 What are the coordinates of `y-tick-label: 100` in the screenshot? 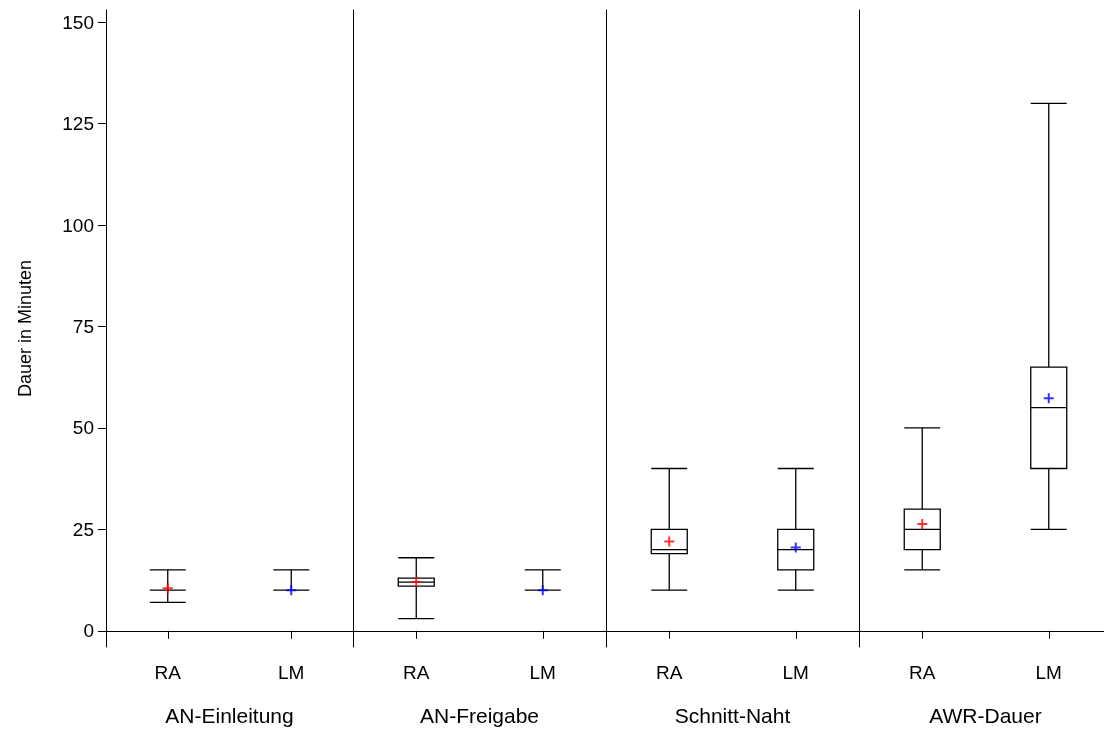 It's located at (78, 225).